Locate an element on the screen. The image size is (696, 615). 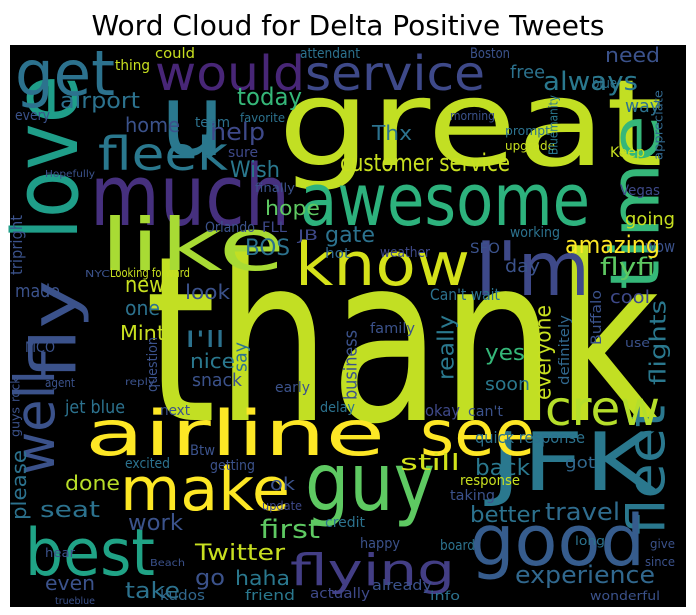
word: really is located at coordinates (447, 347).